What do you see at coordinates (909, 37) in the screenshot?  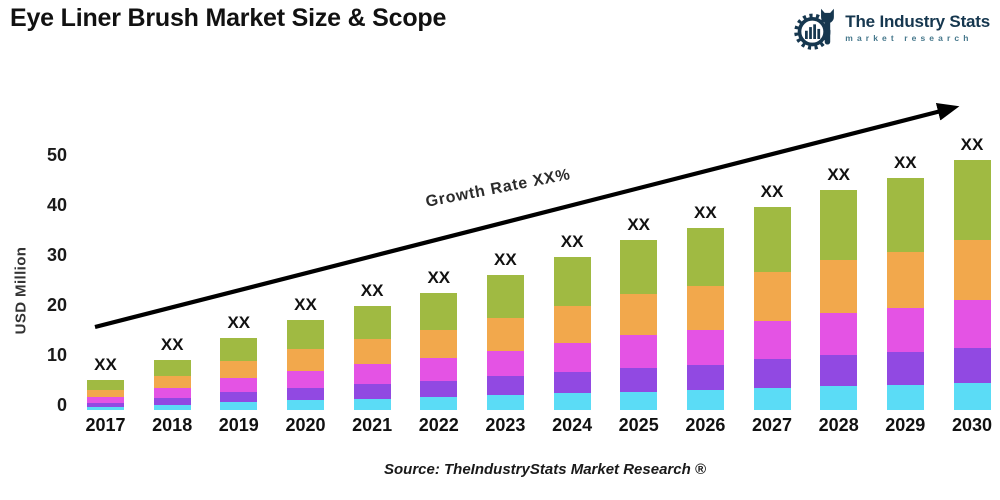 I see `logo-tagline: market research` at bounding box center [909, 37].